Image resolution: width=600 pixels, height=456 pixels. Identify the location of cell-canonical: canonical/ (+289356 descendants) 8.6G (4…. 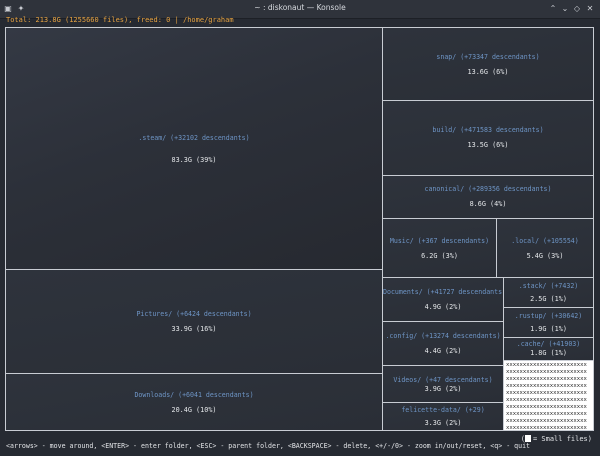
(488, 197).